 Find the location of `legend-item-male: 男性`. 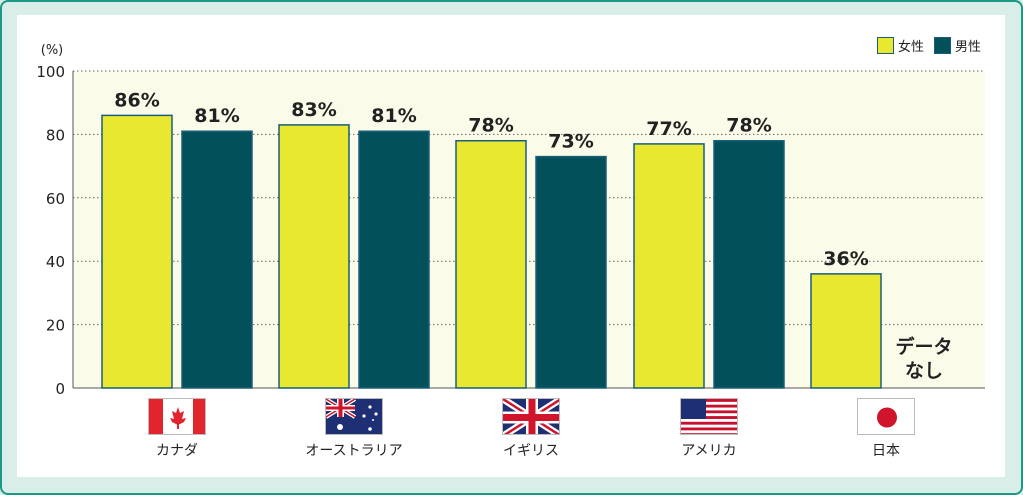

legend-item-male: 男性 is located at coordinates (957, 45).